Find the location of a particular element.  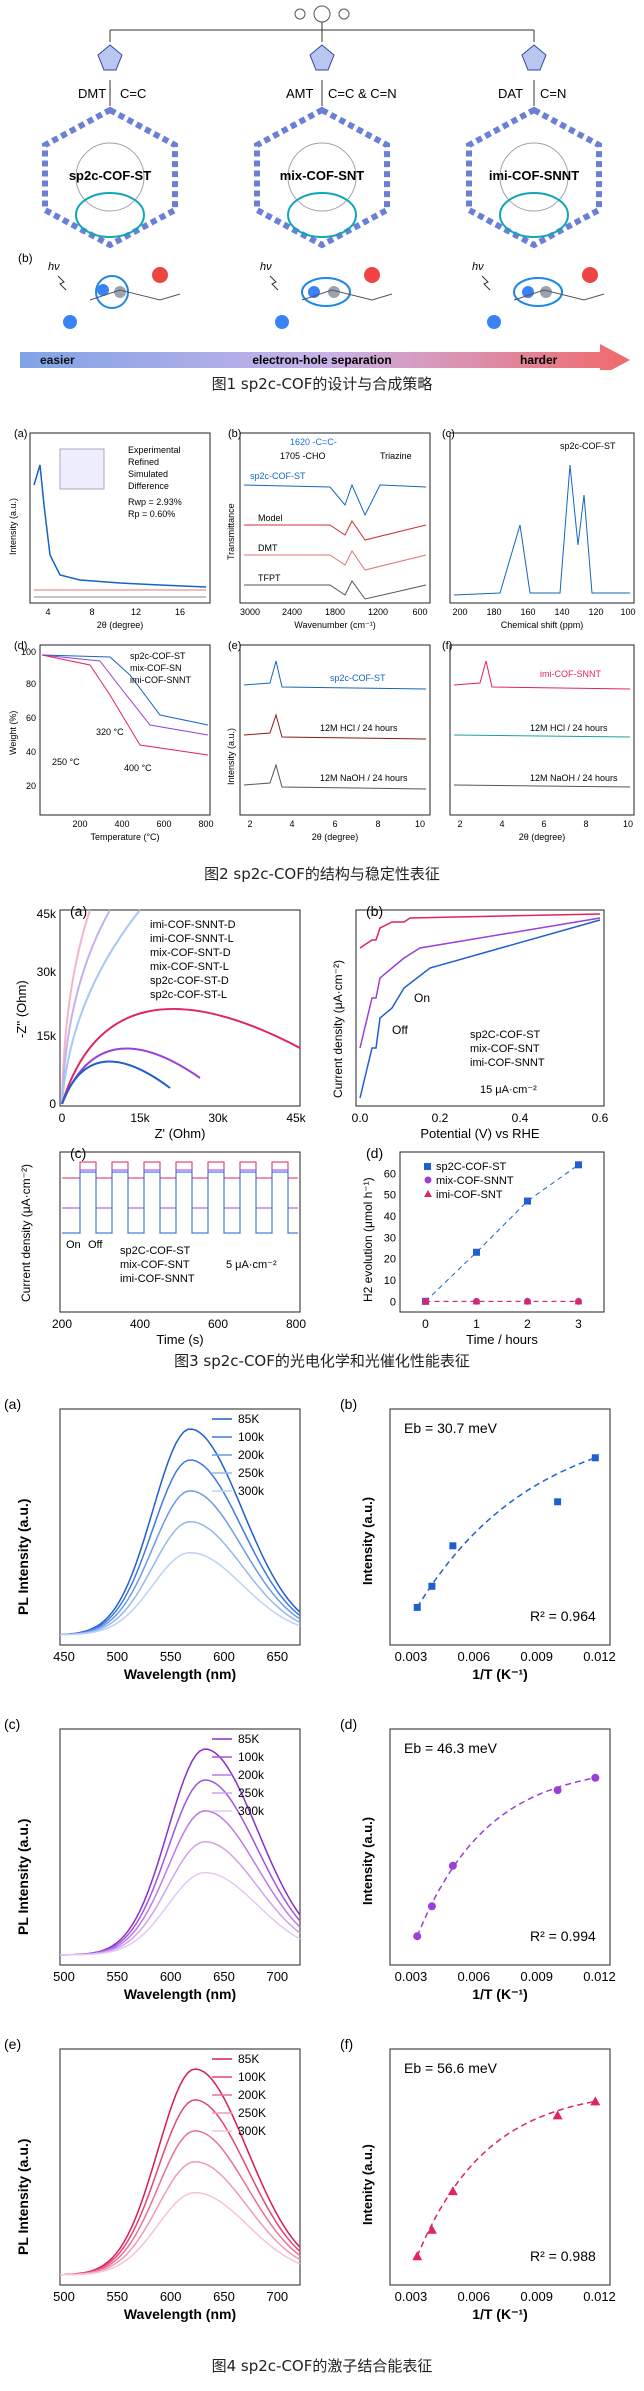

fit-xtick: 0.012 is located at coordinates (599, 1656).